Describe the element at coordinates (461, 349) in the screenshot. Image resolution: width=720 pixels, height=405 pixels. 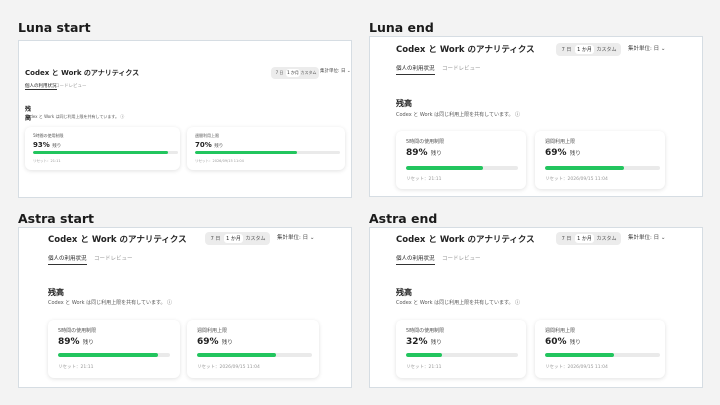
I see `usage-card-5h: 5時間の使用制限 32% 残り リセット：21:11` at that location.